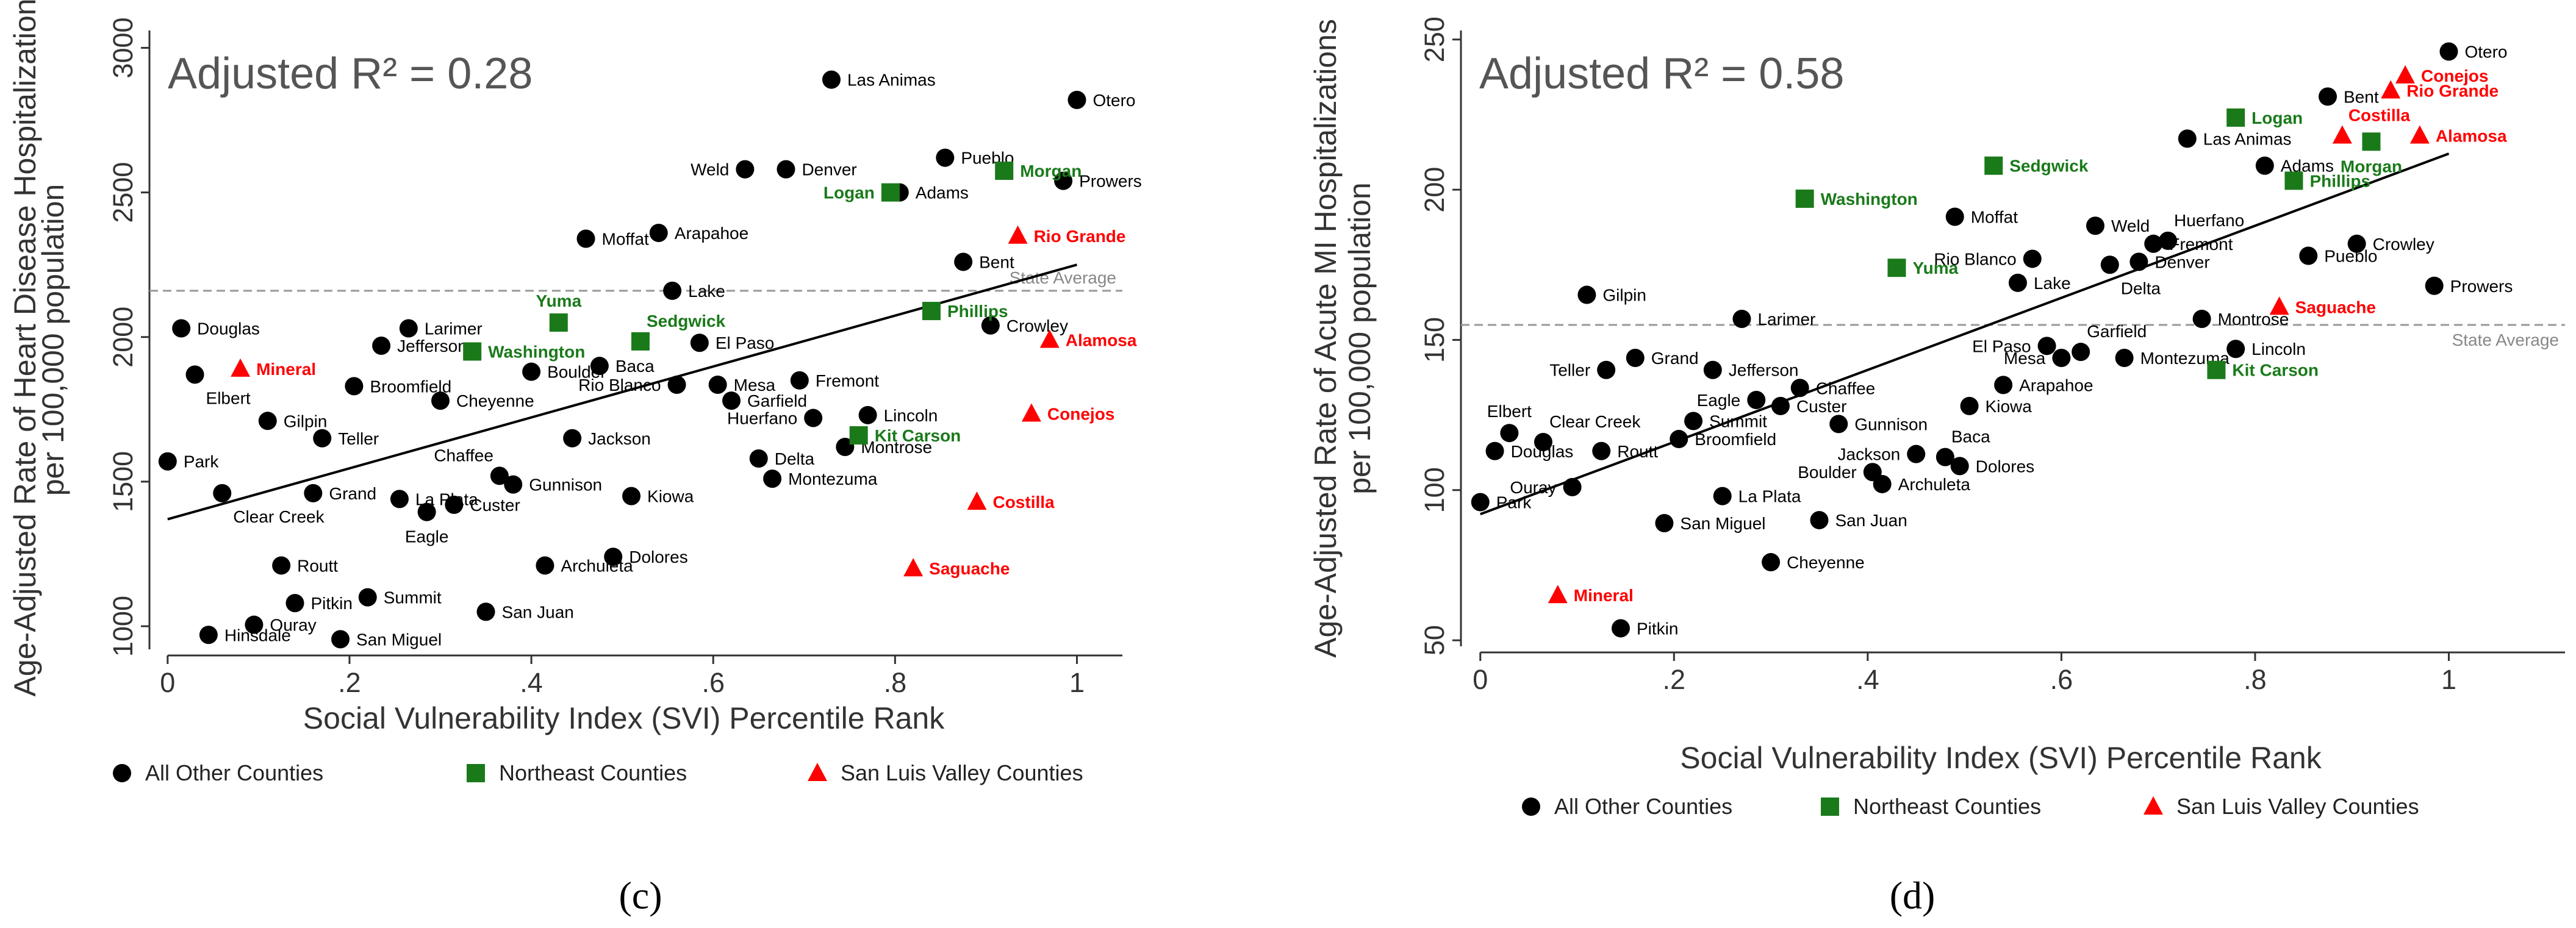 This screenshot has height=928, width=2576. What do you see at coordinates (566, 485) in the screenshot?
I see `label-gunnison: Gunnison` at bounding box center [566, 485].